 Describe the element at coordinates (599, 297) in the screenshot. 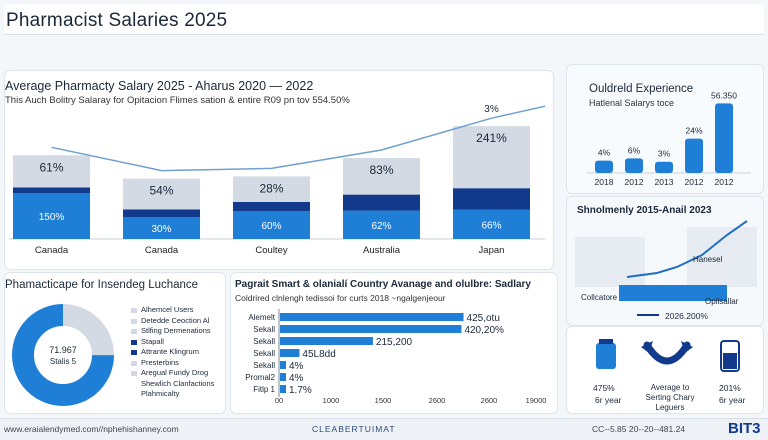

I see `trend-label-collcatore: Collcatore` at that location.